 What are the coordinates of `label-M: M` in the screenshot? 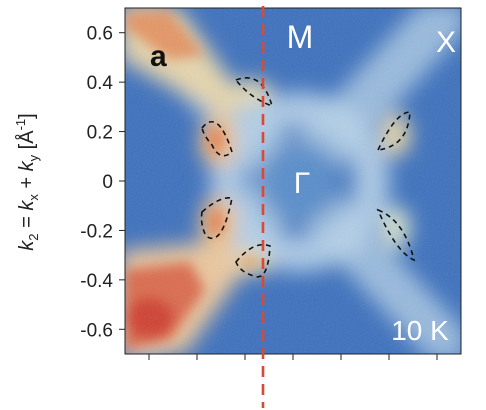 It's located at (300, 37).